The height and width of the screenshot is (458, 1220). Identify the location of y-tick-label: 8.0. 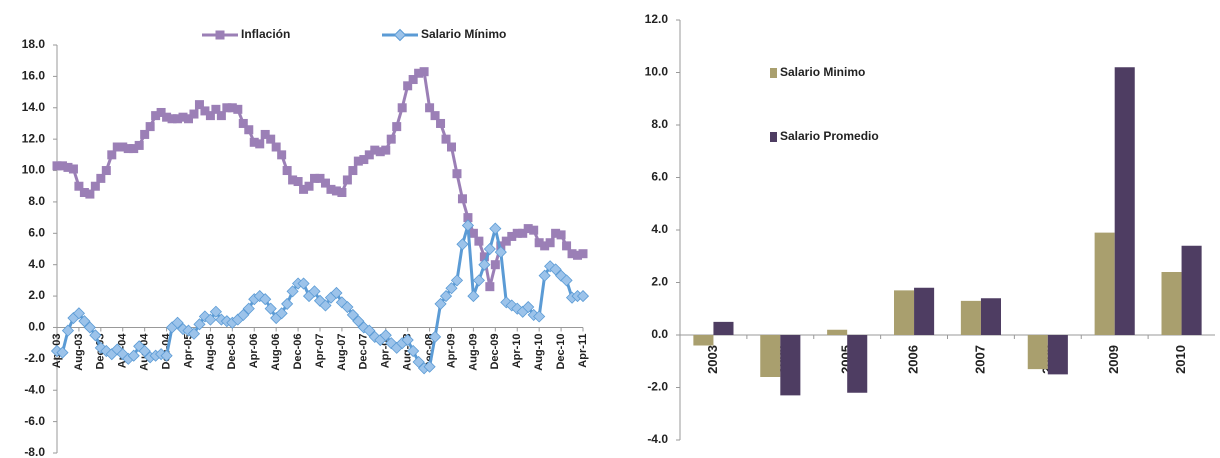
(659, 124).